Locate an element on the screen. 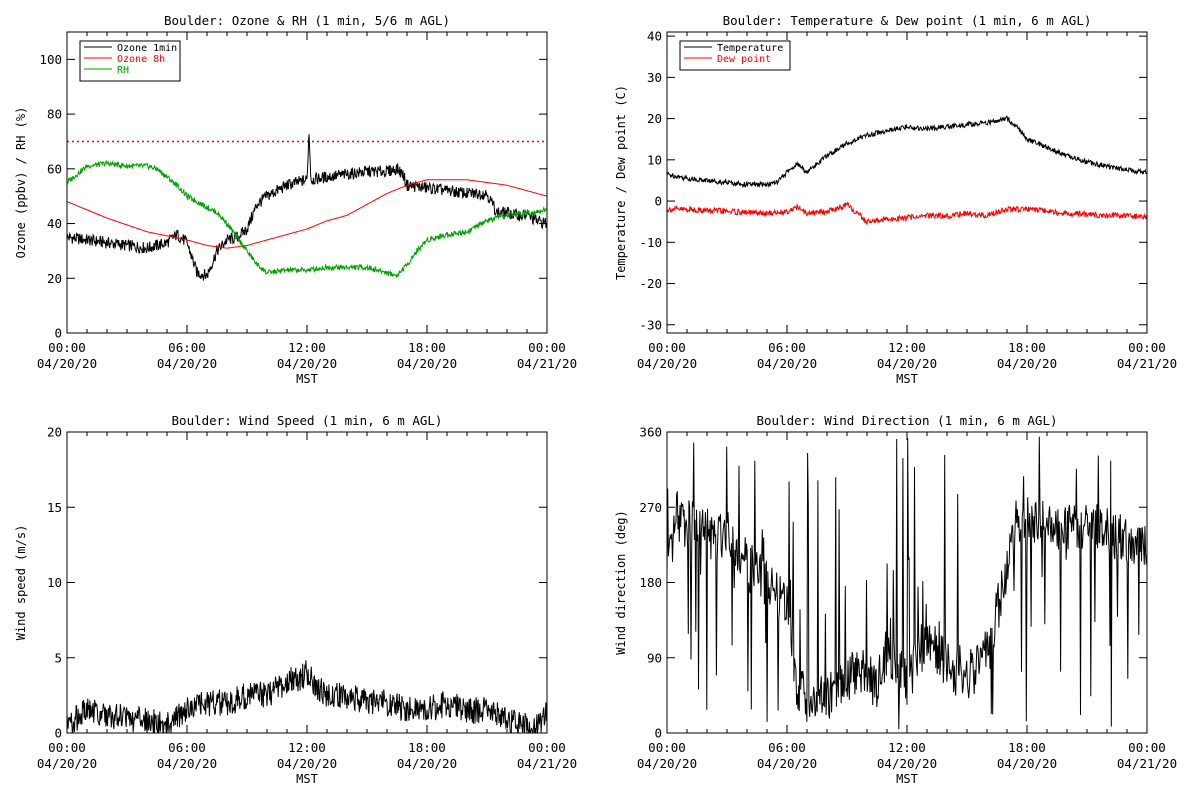 This screenshot has height=800, width=1200. legend-label: Ozone 1min is located at coordinates (147, 48).